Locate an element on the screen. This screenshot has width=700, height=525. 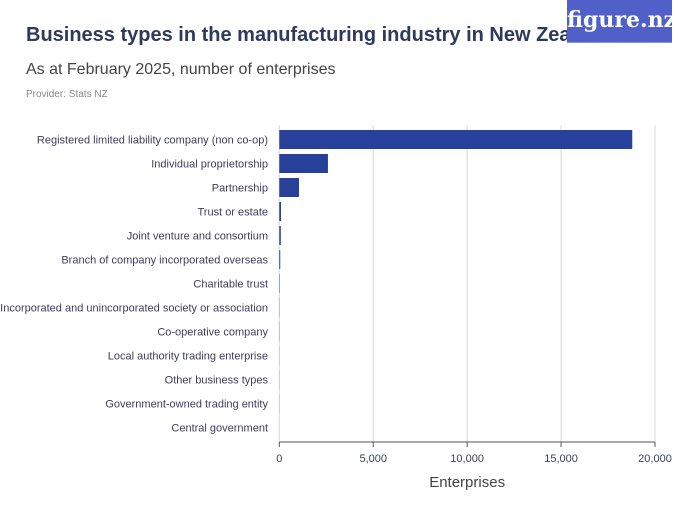
category-label: Branch of company incorporated overseas is located at coordinates (164, 261).